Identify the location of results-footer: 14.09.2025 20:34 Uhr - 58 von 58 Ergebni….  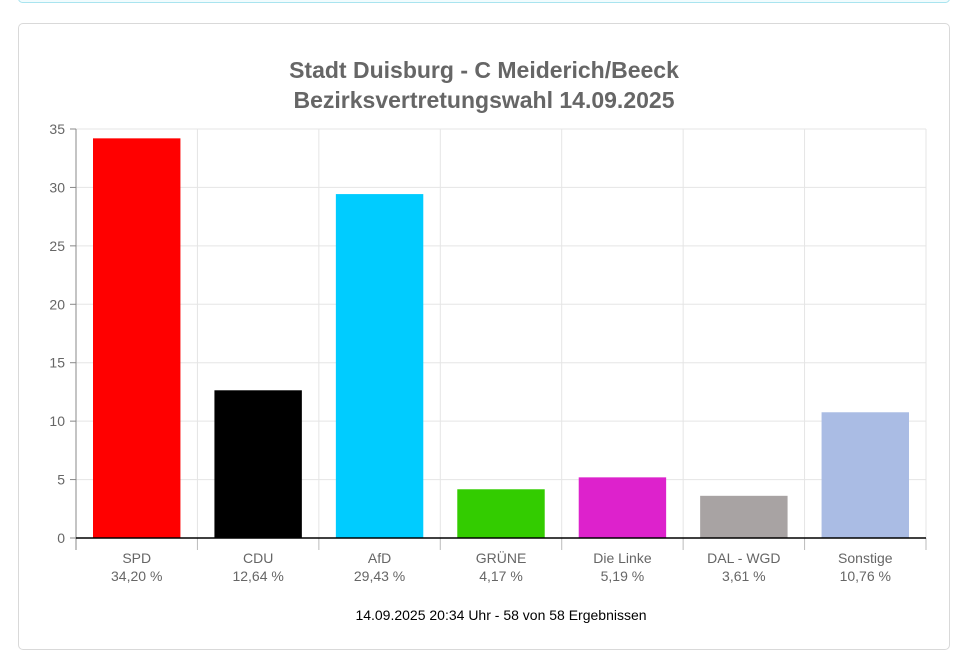
(500, 615).